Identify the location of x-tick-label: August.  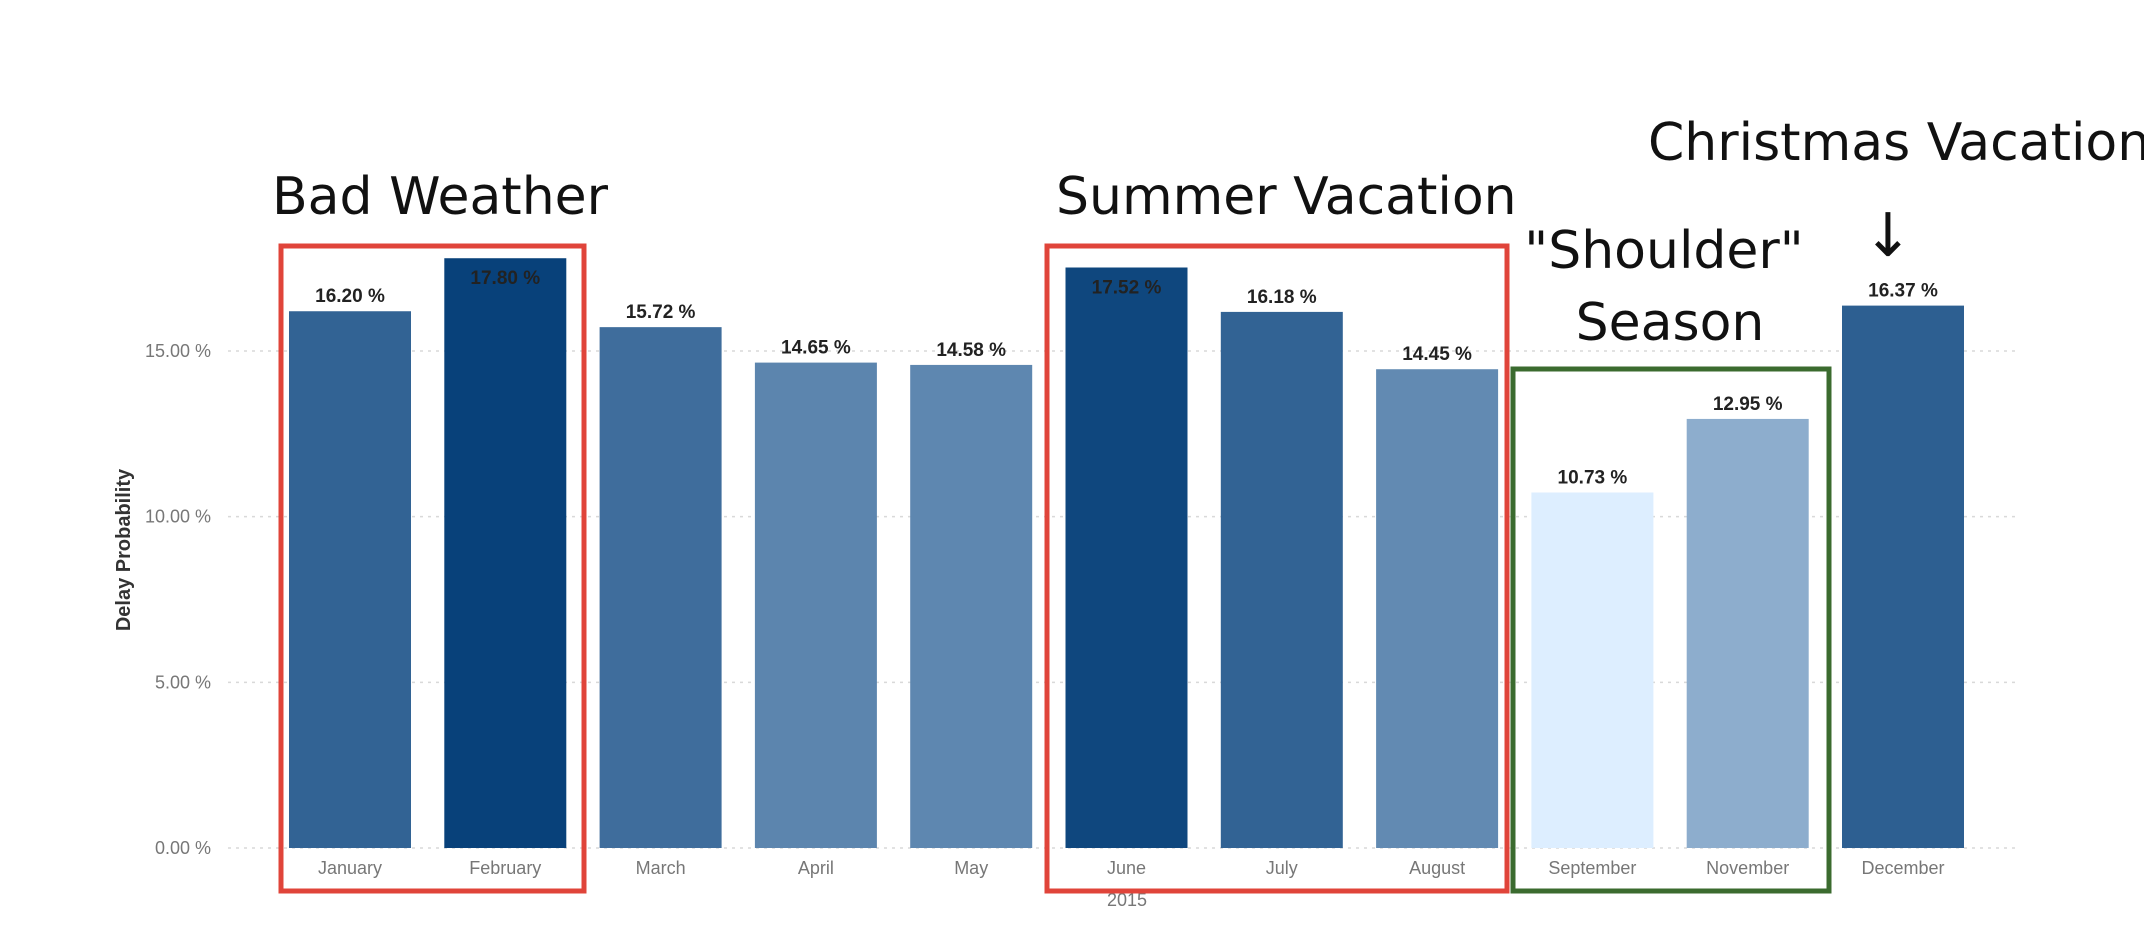
(1437, 868).